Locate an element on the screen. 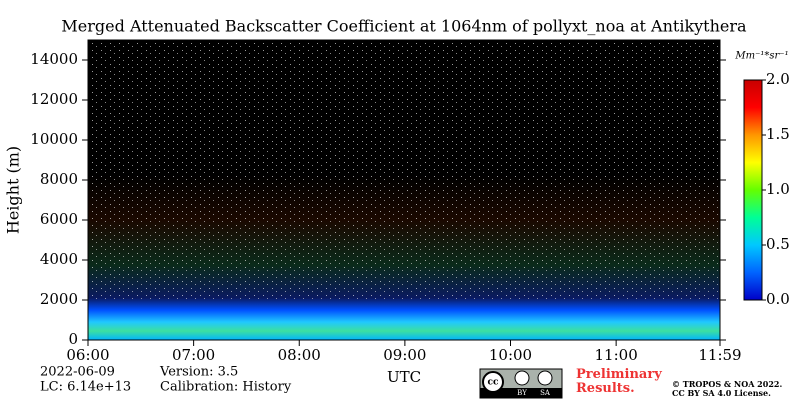  x-tick-label: 11:00 is located at coordinates (616, 355).